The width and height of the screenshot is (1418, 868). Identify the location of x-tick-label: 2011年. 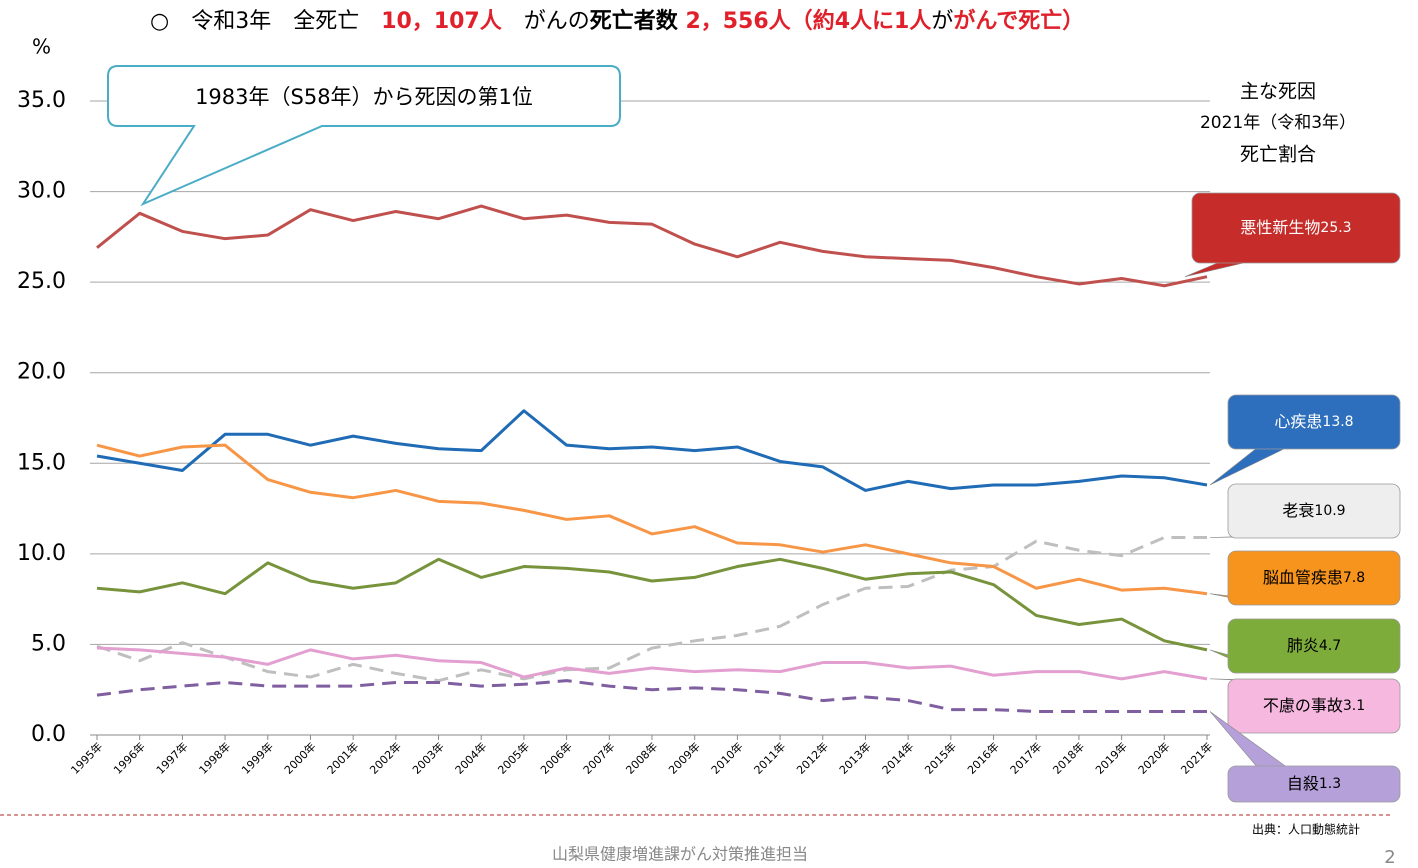
(769, 757).